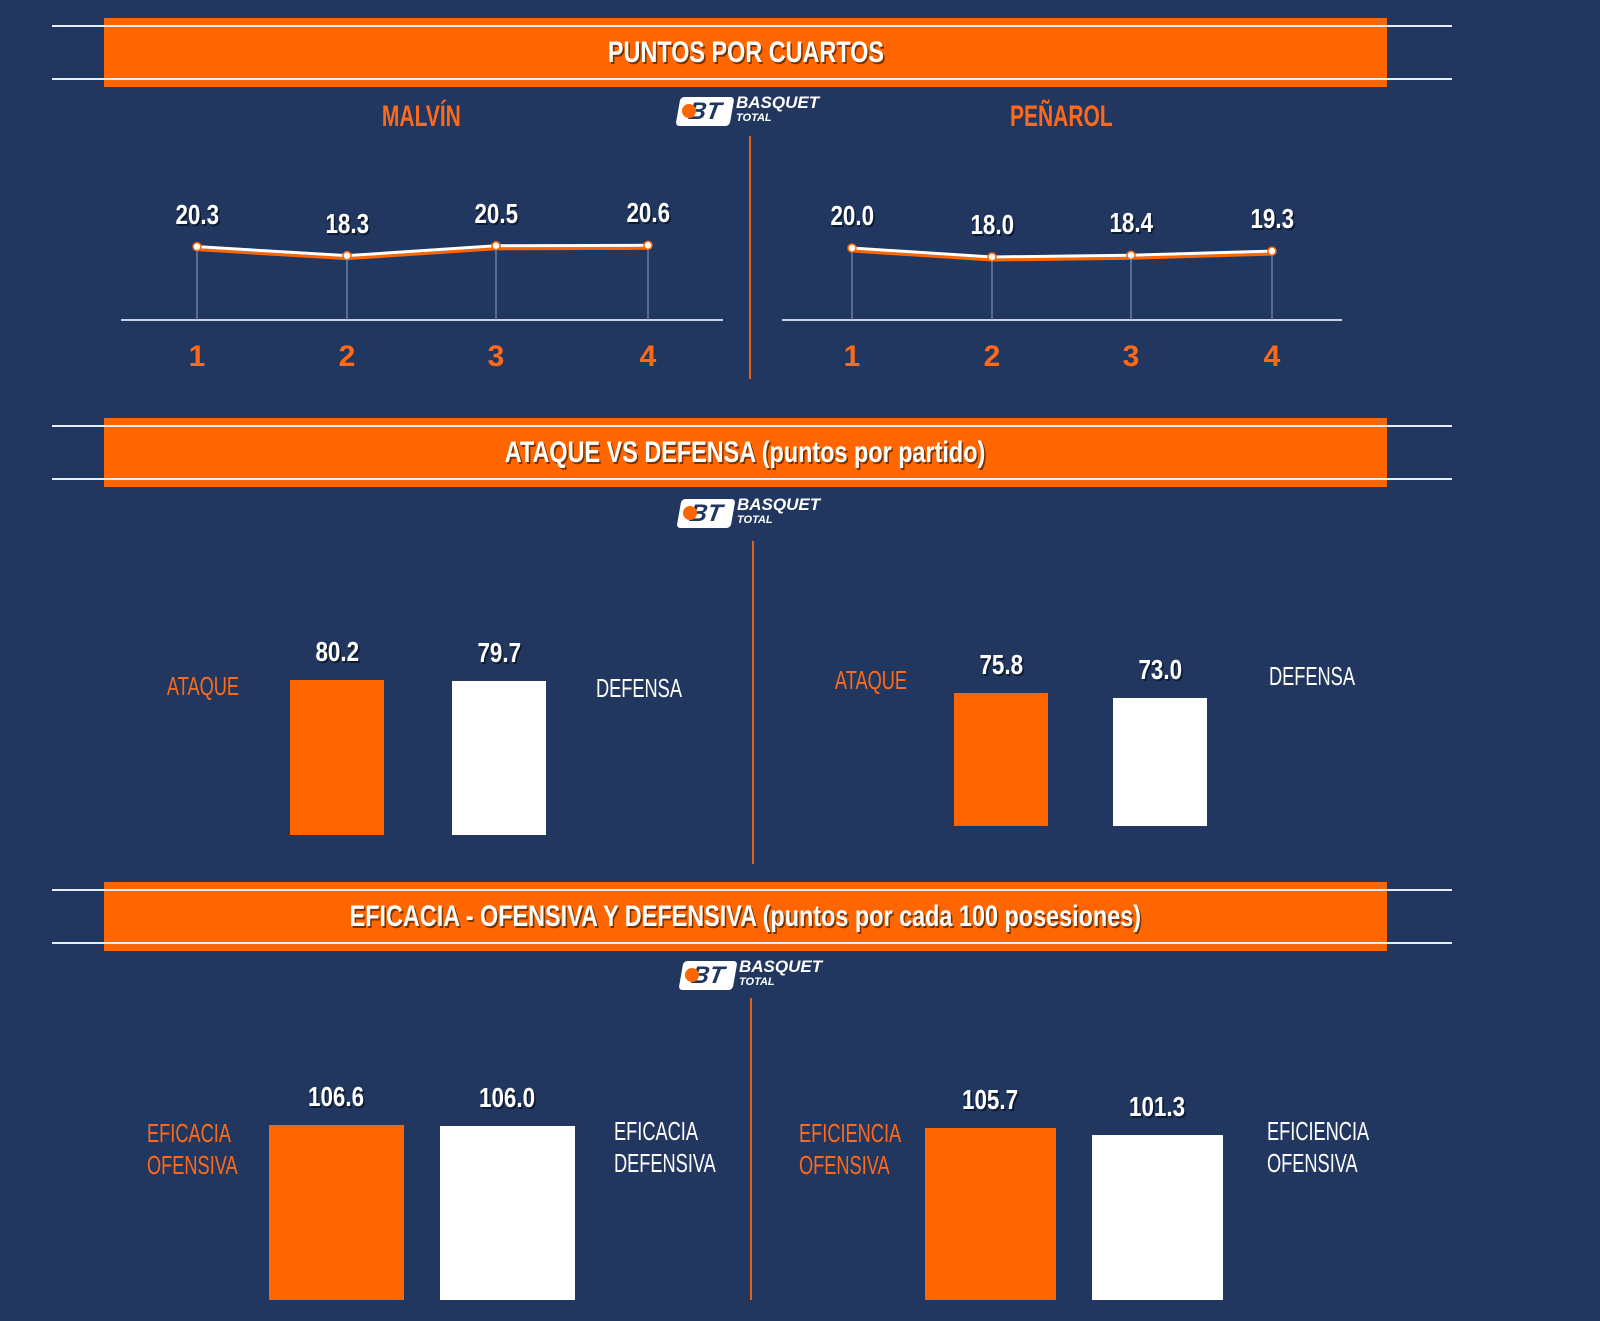 Image resolution: width=1600 pixels, height=1321 pixels. Describe the element at coordinates (1131, 223) in the screenshot. I see `data-label: 18.4` at that location.